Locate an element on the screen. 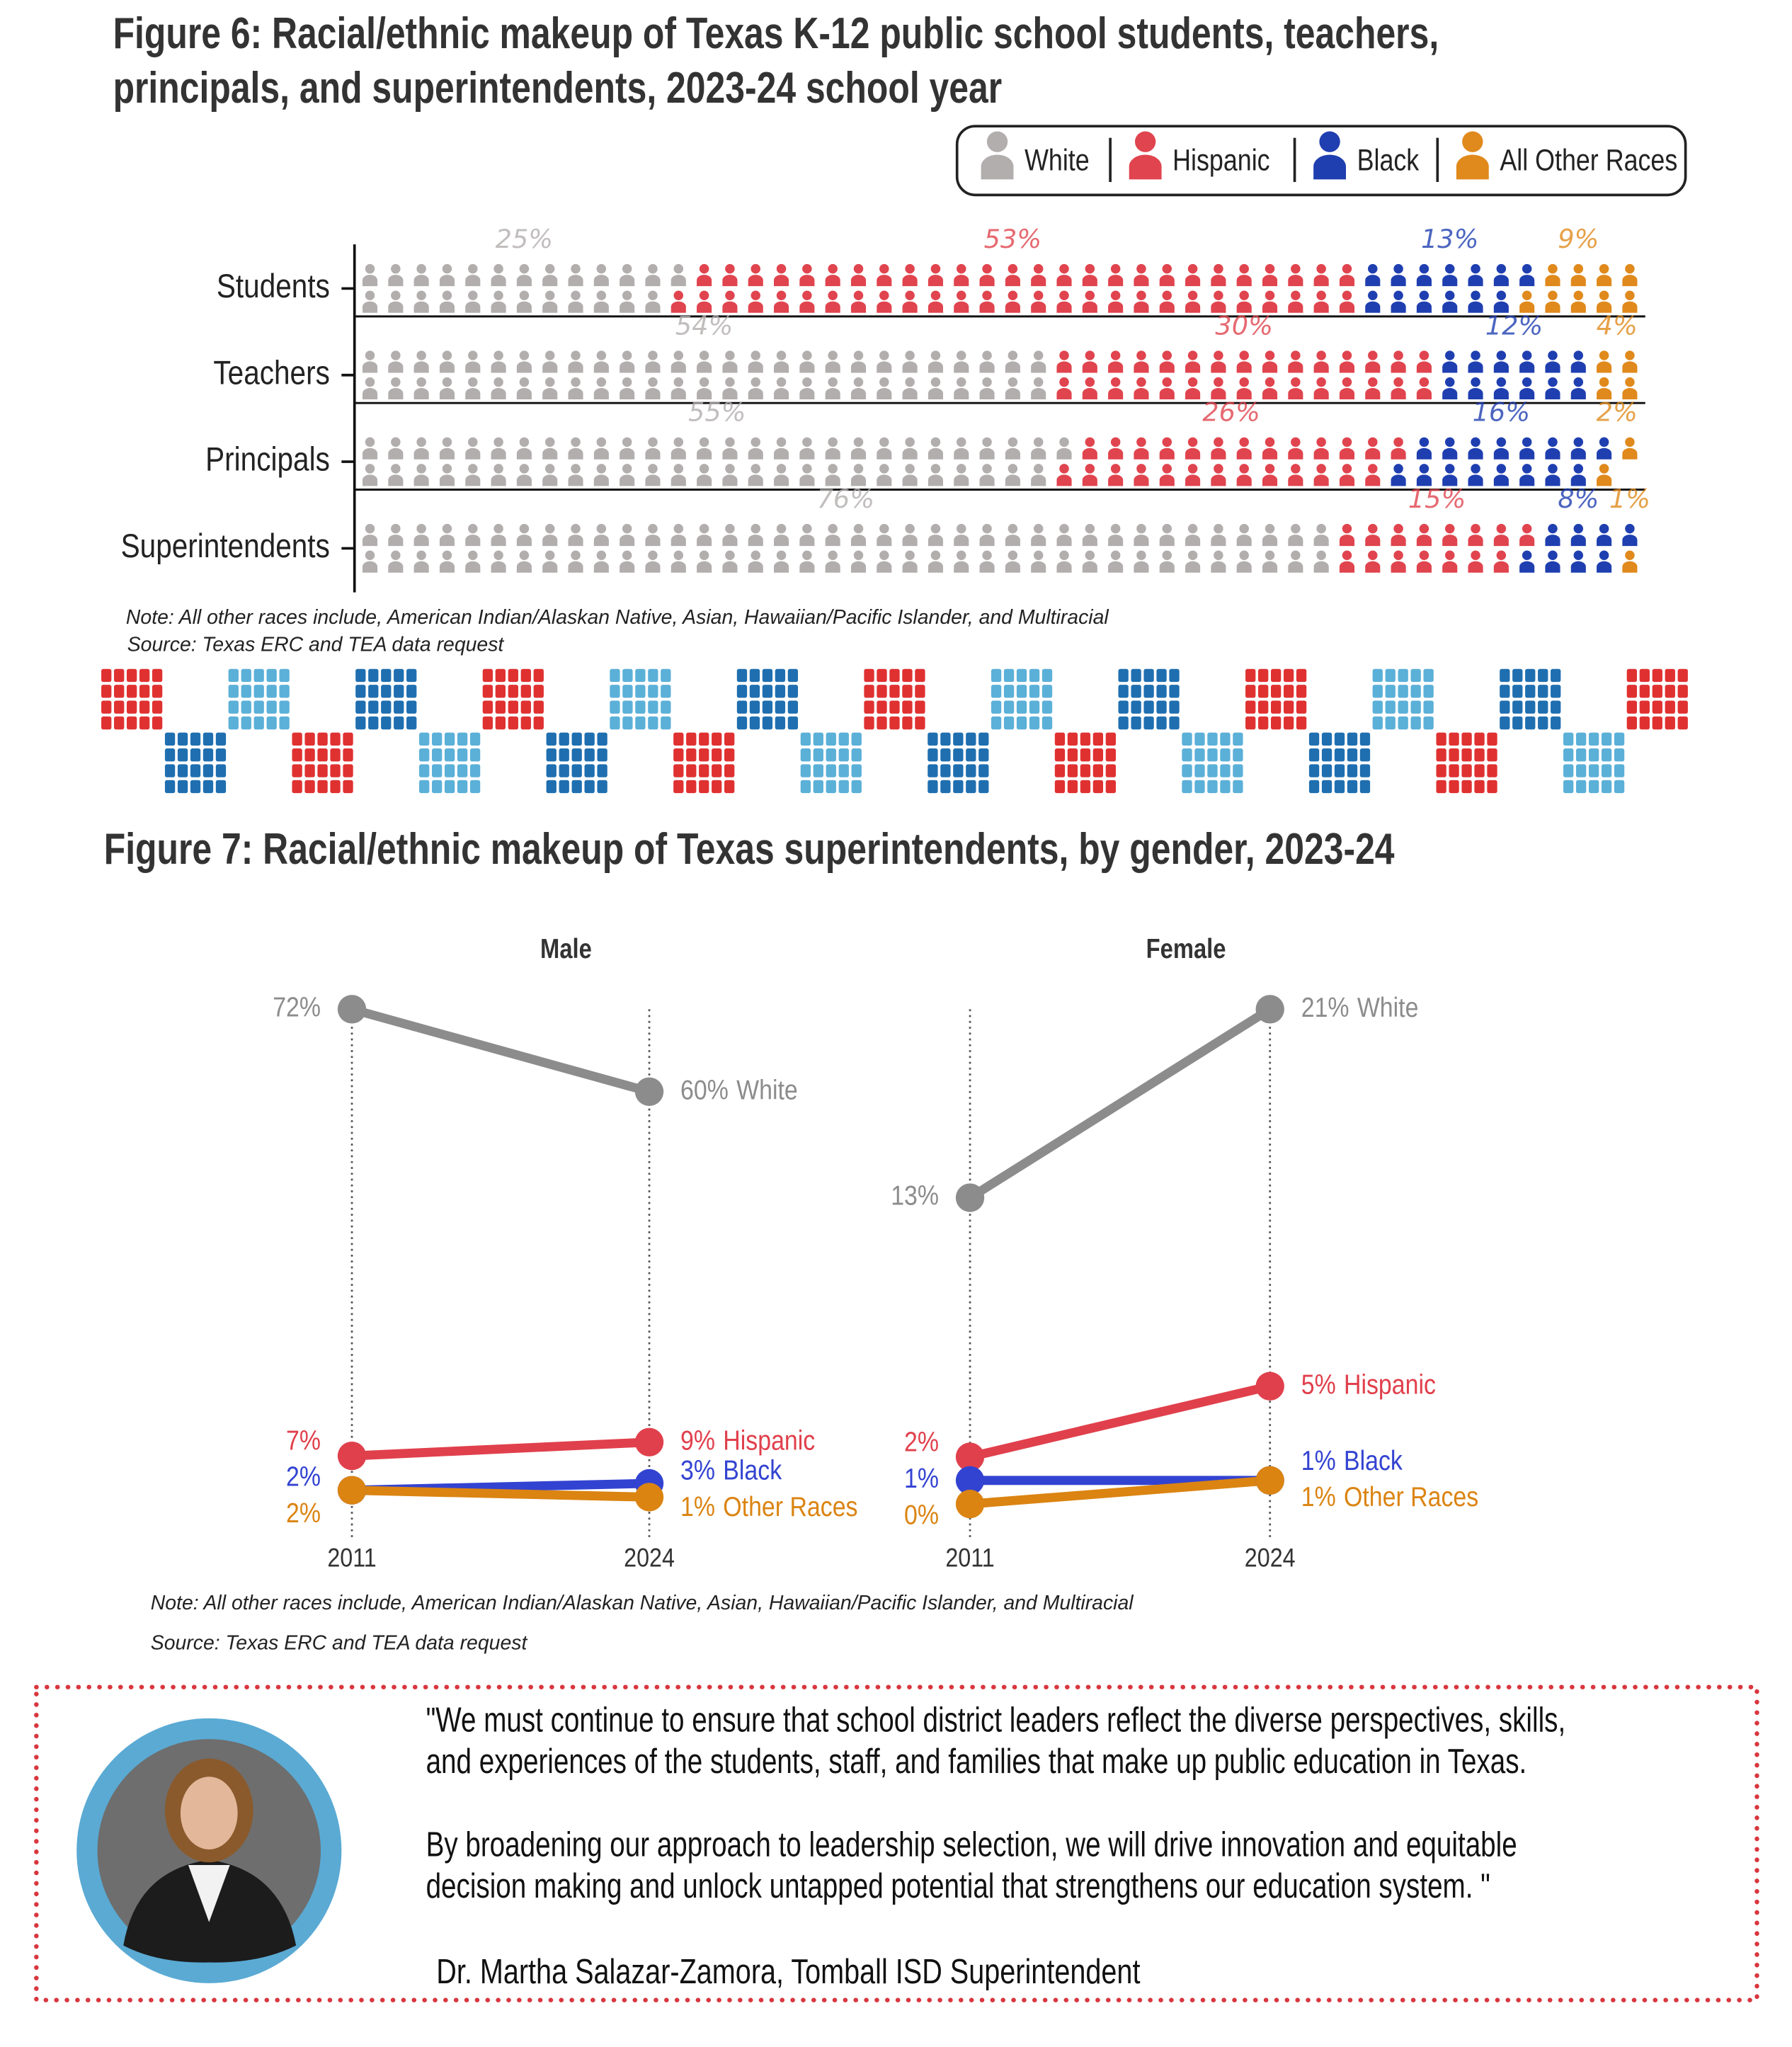 This screenshot has width=1792, height=2047. series-name: Hispanic is located at coordinates (769, 1441).